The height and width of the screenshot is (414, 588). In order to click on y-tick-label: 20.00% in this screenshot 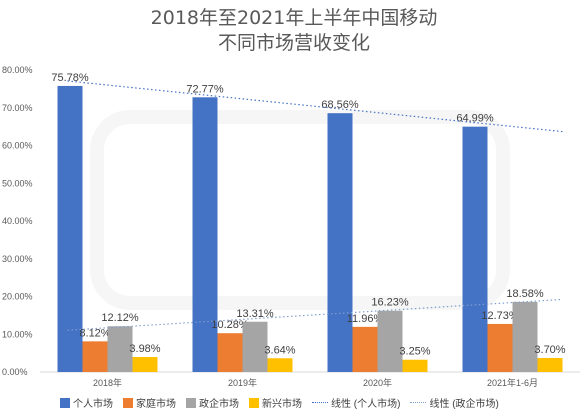, I will do `click(17, 297)`.